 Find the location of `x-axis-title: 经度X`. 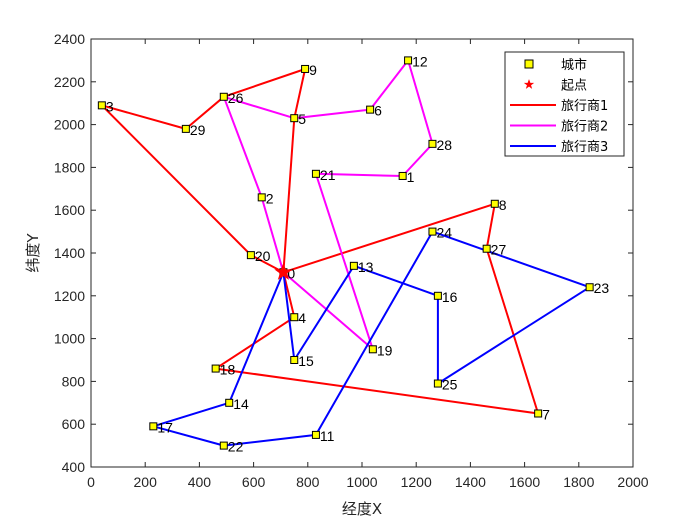

x-axis-title: 经度X is located at coordinates (362, 509).